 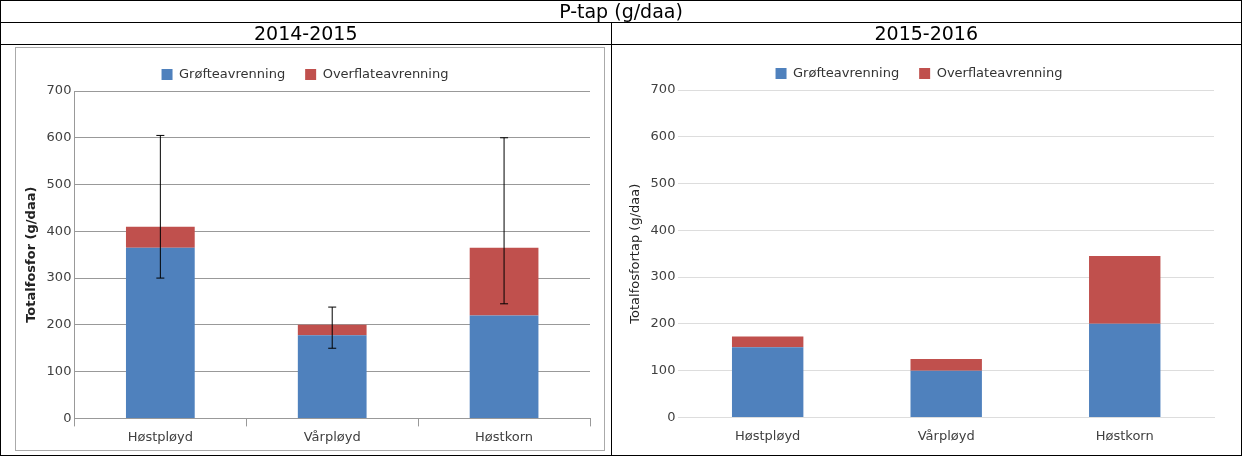 What do you see at coordinates (621, 11) in the screenshot?
I see `chart-title: P-tap (g/daa)` at bounding box center [621, 11].